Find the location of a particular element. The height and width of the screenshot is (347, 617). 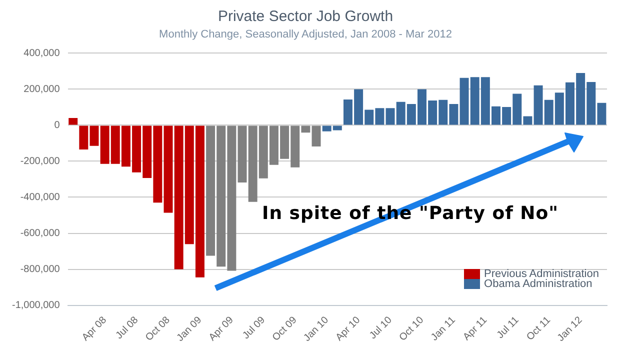

x-tick-label: Jul 08 is located at coordinates (127, 328).